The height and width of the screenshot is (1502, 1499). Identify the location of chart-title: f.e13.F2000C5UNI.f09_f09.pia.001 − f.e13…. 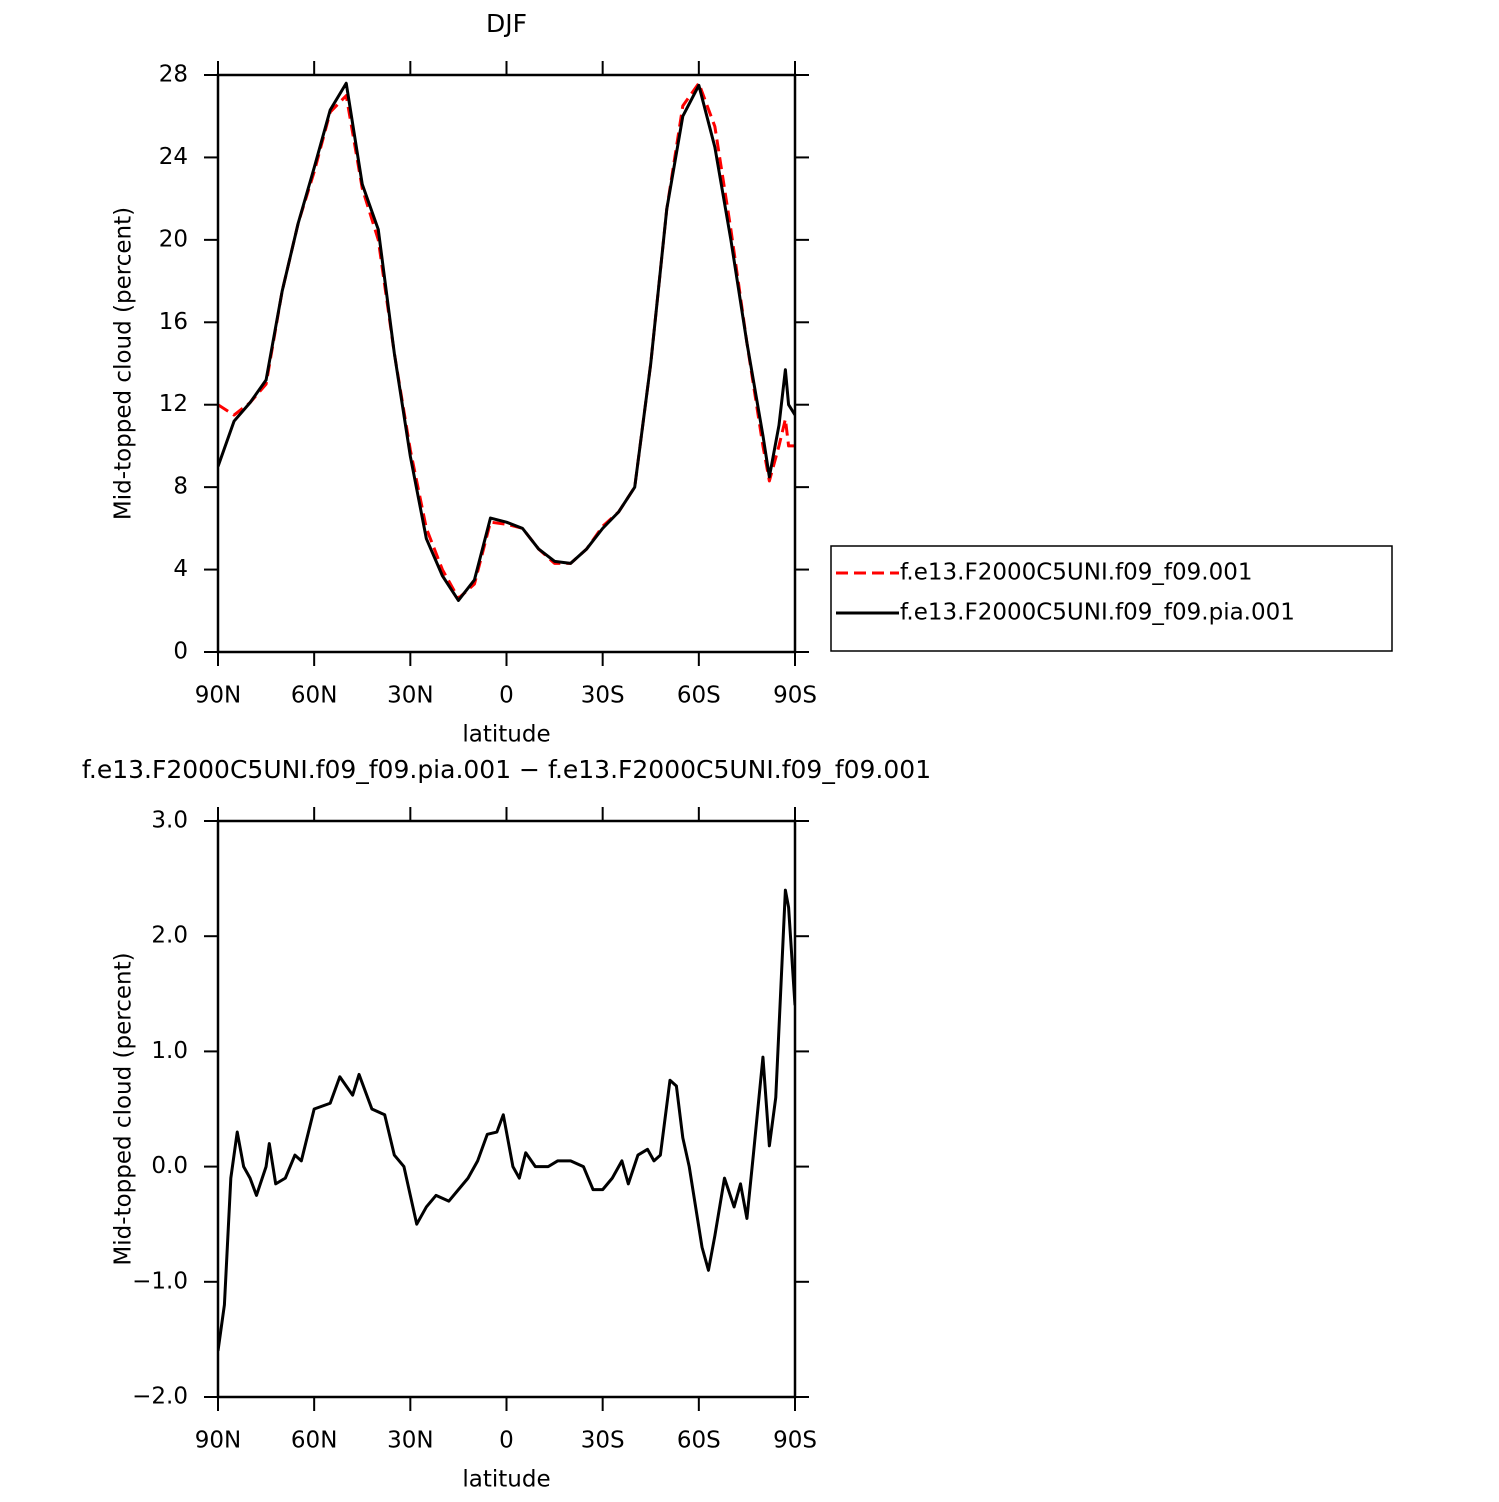
(506, 769).